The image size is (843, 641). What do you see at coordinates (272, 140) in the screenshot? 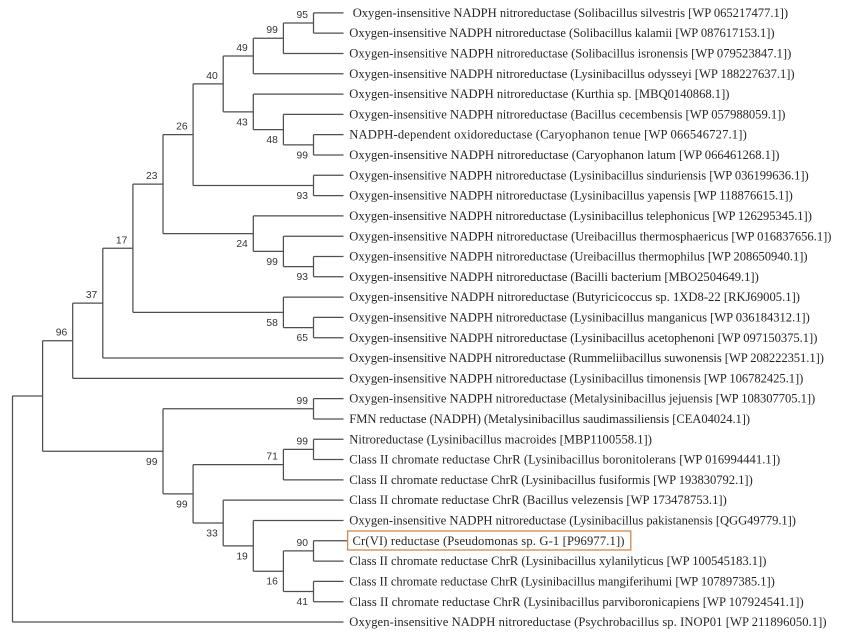
I see `svg-text: 48` at bounding box center [272, 140].